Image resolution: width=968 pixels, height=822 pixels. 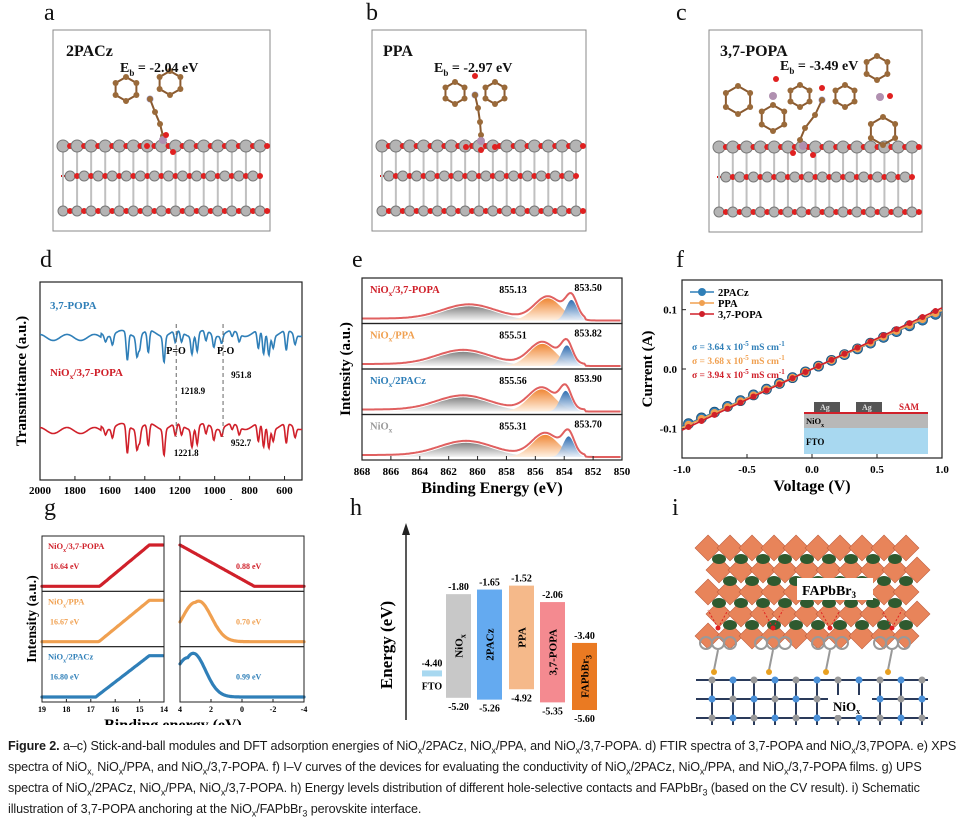 I want to click on bar-label: 2PACz, so click(x=491, y=644).